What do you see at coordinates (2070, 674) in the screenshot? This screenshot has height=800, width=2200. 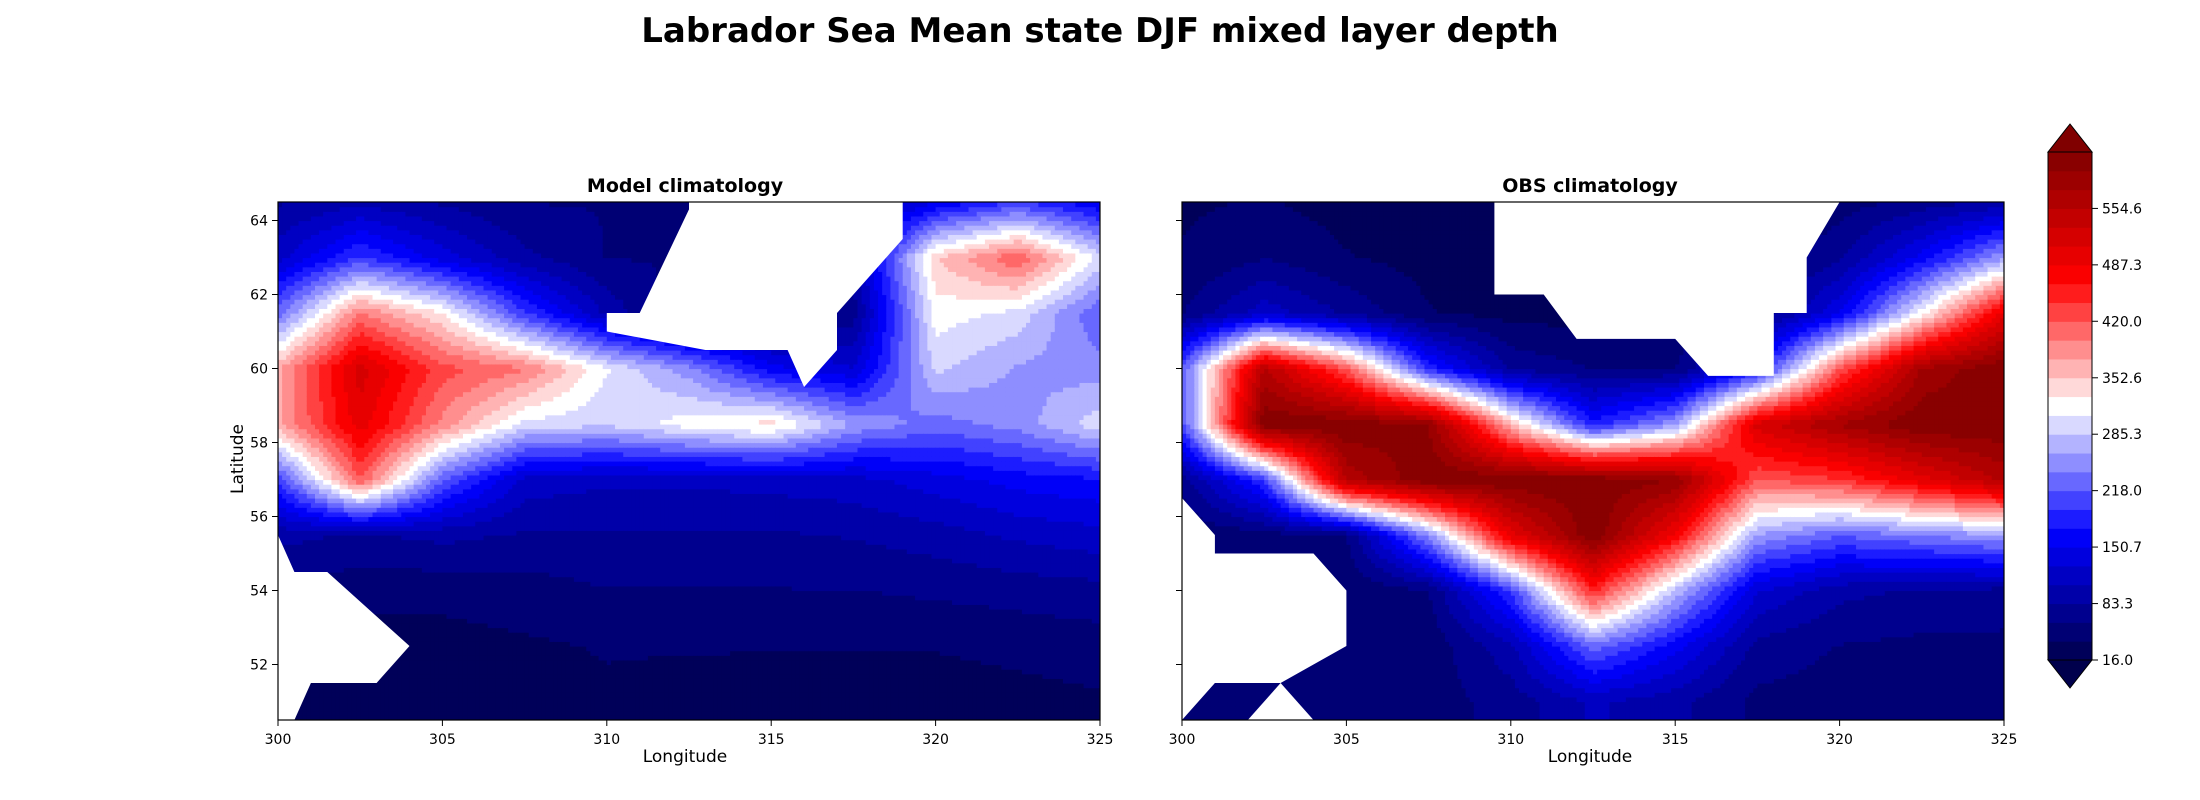 I see `colorbar-extend-min` at bounding box center [2070, 674].